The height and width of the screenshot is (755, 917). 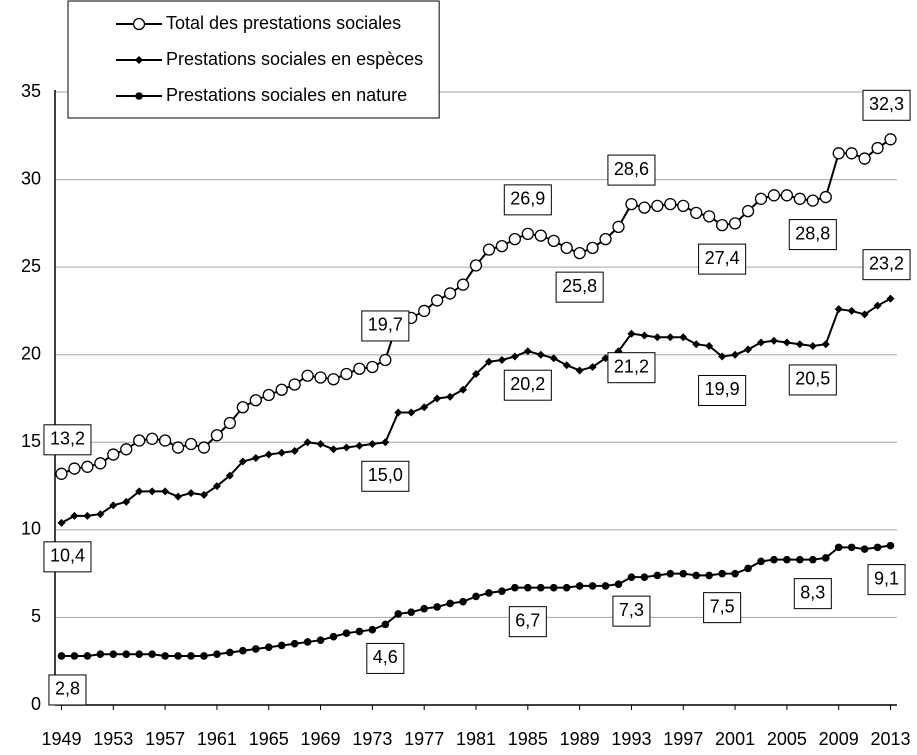 What do you see at coordinates (321, 739) in the screenshot?
I see `x-tick-label: 1969` at bounding box center [321, 739].